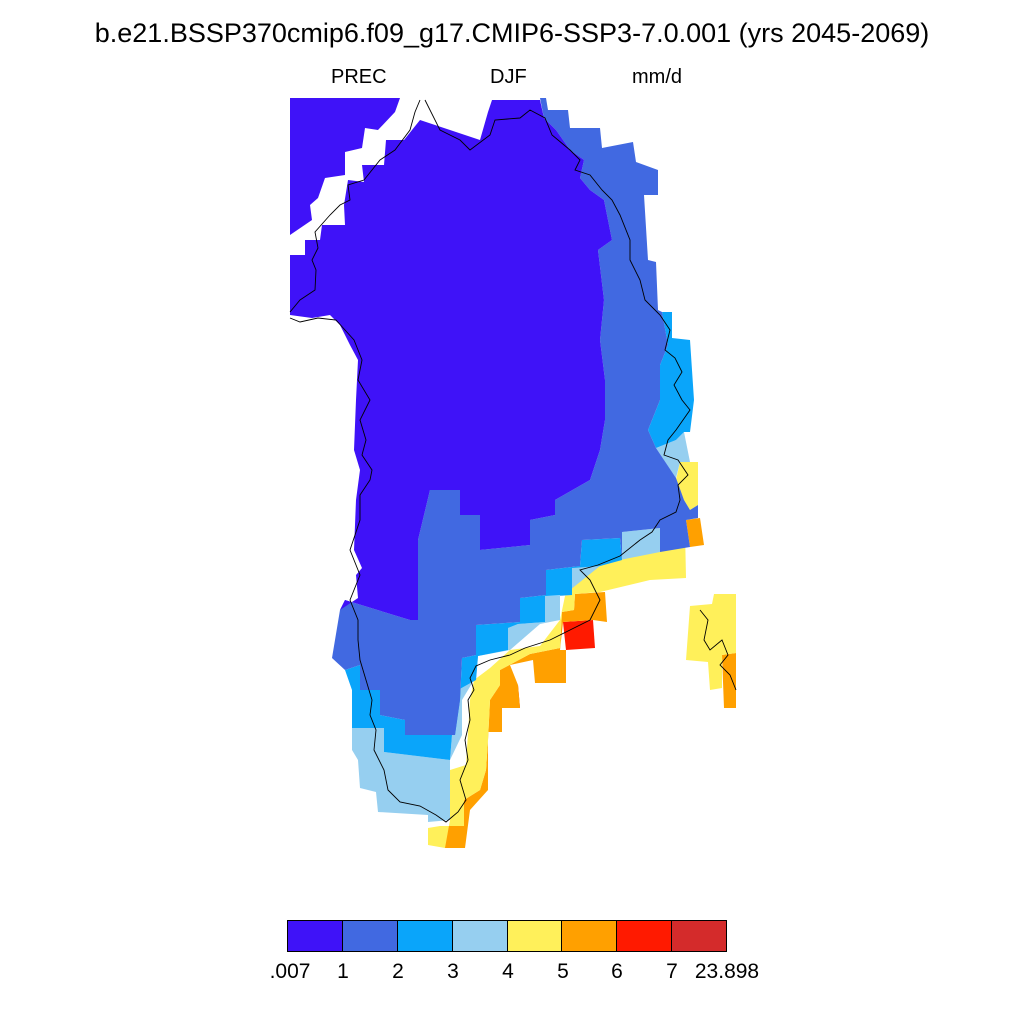  What do you see at coordinates (453, 971) in the screenshot?
I see `colorbar-label: 3` at bounding box center [453, 971].